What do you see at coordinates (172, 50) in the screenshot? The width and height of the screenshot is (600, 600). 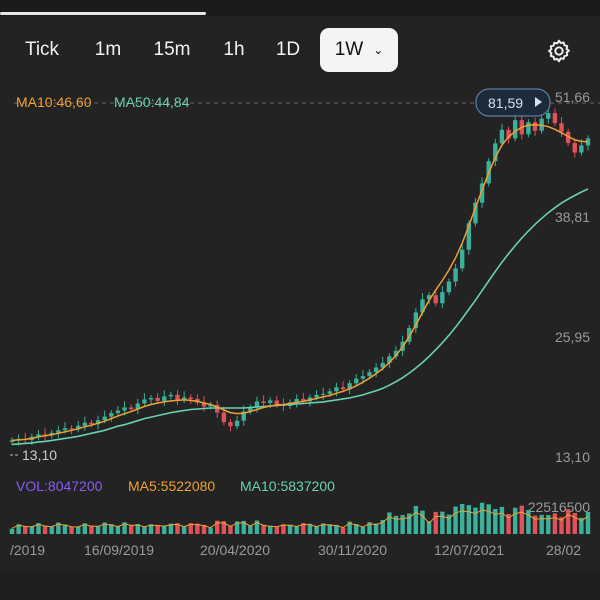 I see `tab-15m: 15m` at bounding box center [172, 50].